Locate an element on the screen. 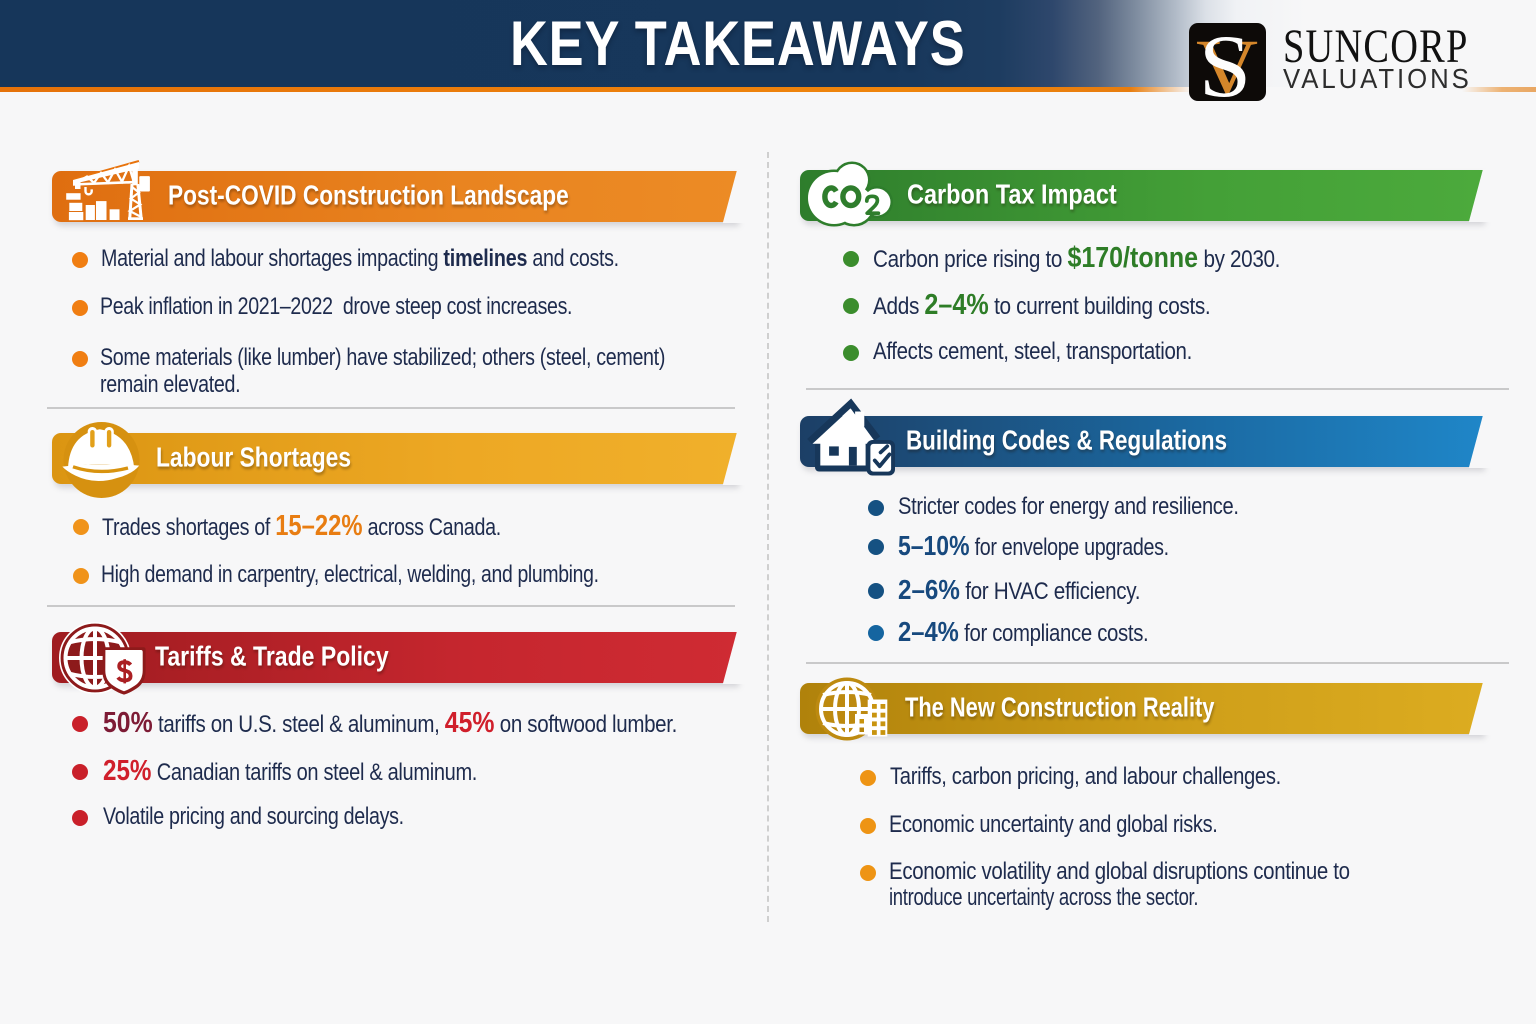 The height and width of the screenshot is (1024, 1536). svg-text: V is located at coordinates (1227, 62).